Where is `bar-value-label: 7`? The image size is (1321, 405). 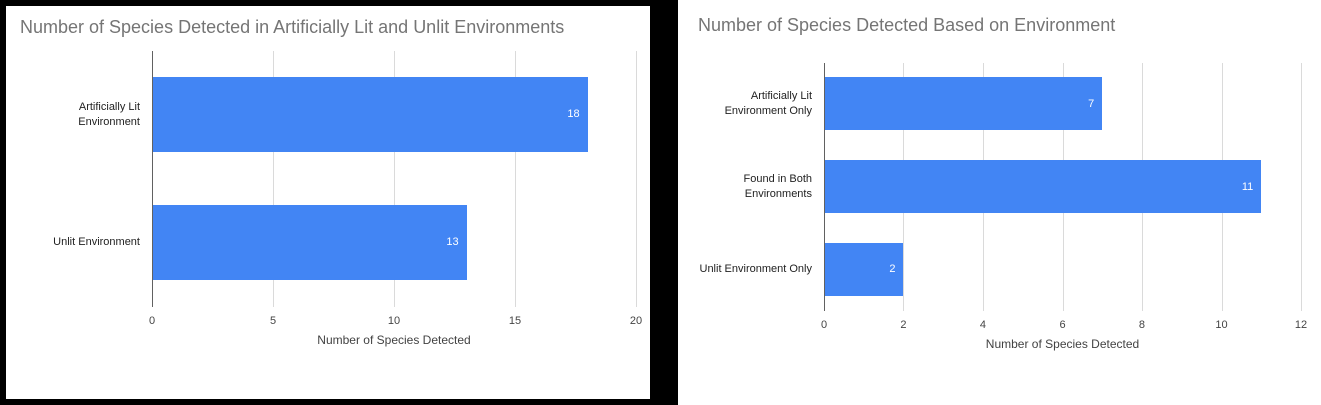
bar-value-label: 7 is located at coordinates (1091, 103).